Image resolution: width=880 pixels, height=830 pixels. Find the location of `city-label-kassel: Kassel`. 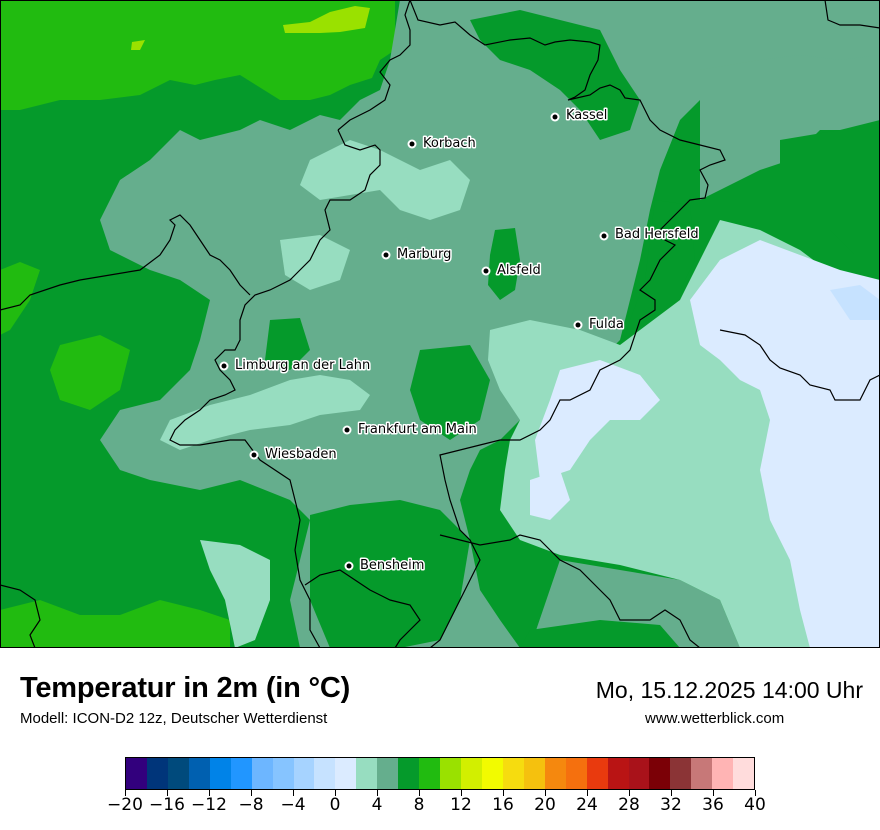

city-label-kassel: Kassel is located at coordinates (586, 115).